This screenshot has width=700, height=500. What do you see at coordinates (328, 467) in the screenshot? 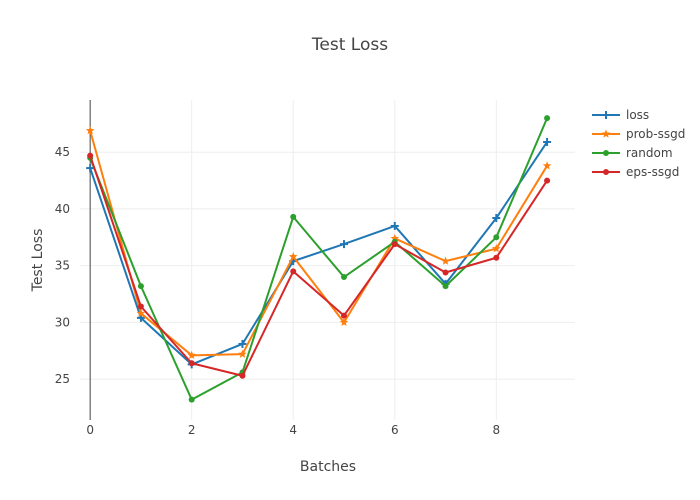
I see `x-axis-title: Batches` at bounding box center [328, 467].